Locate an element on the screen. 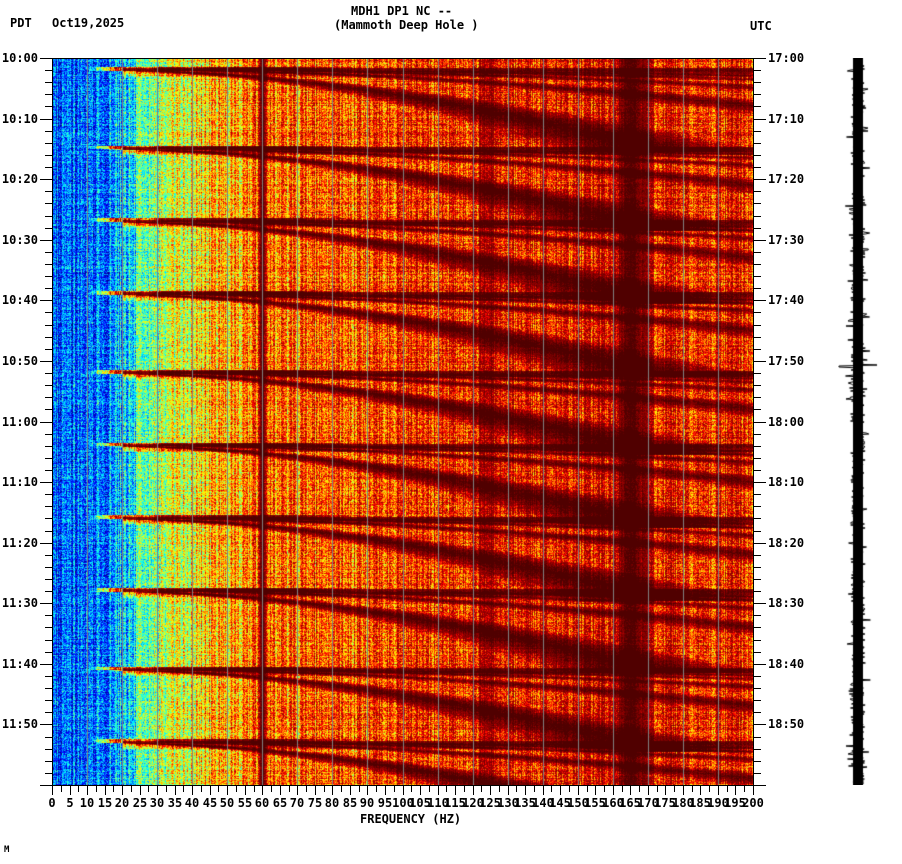 Image resolution: width=902 pixels, height=864 pixels. y-axis-right-label: 17:00 is located at coordinates (786, 58).